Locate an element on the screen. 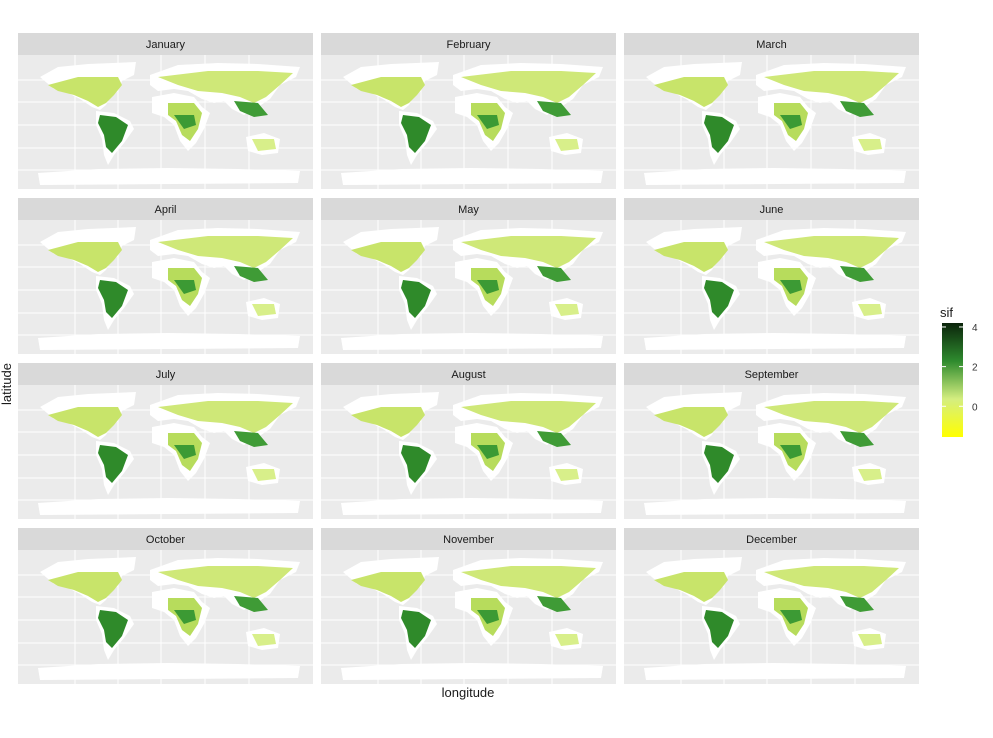 This screenshot has width=993, height=738. x-axis-label: longitude is located at coordinates (468, 692).